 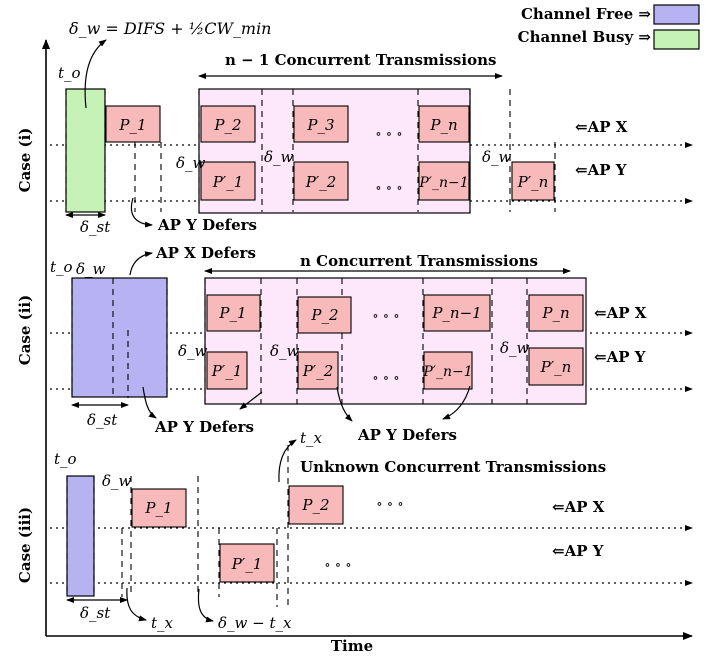 What do you see at coordinates (191, 163) in the screenshot?
I see `case-i-delta-w-1: δ_w` at bounding box center [191, 163].